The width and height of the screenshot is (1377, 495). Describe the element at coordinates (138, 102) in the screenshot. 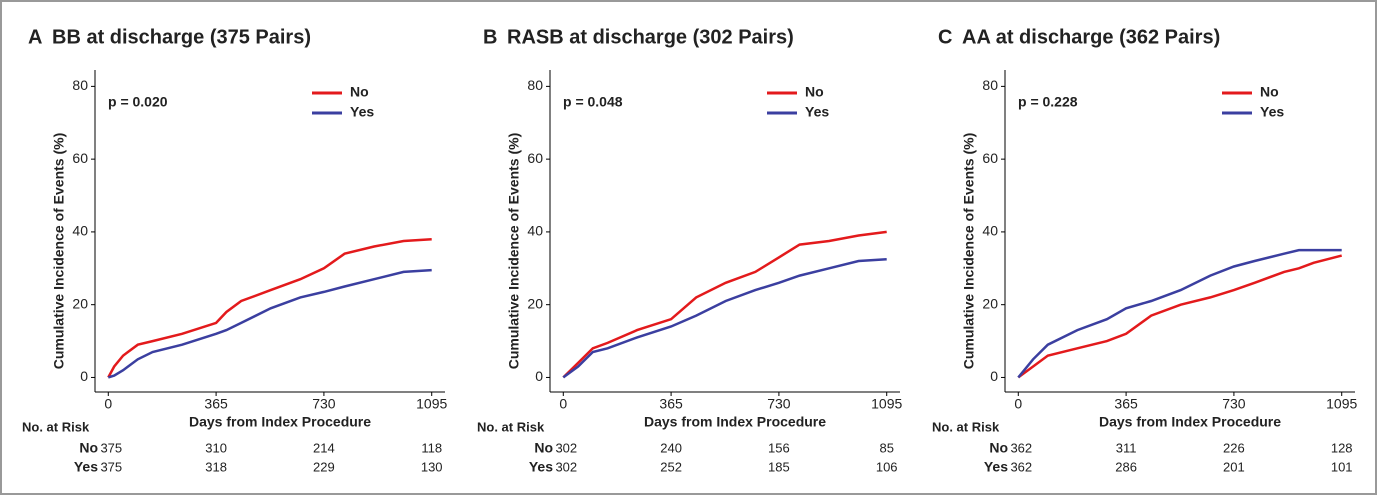

I see `p-value: p = 0.020` at that location.